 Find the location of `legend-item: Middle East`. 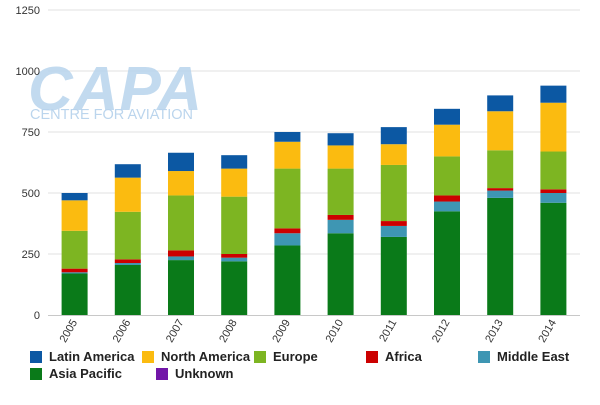

legend-item: Middle East is located at coordinates (534, 356).